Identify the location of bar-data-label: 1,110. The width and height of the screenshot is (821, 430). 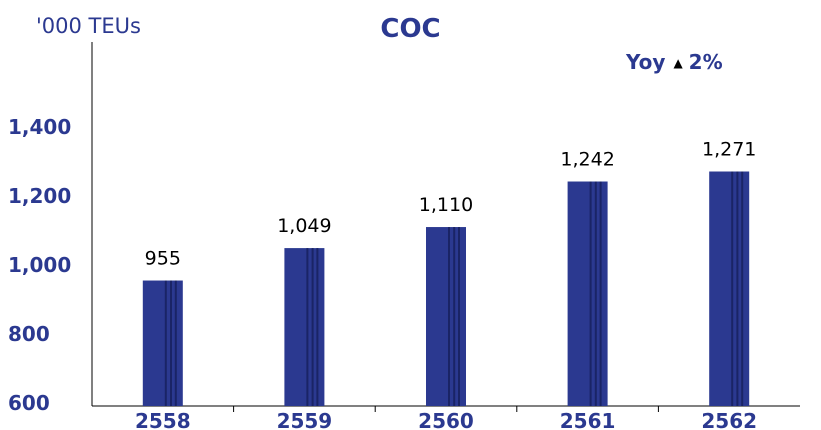
(446, 205).